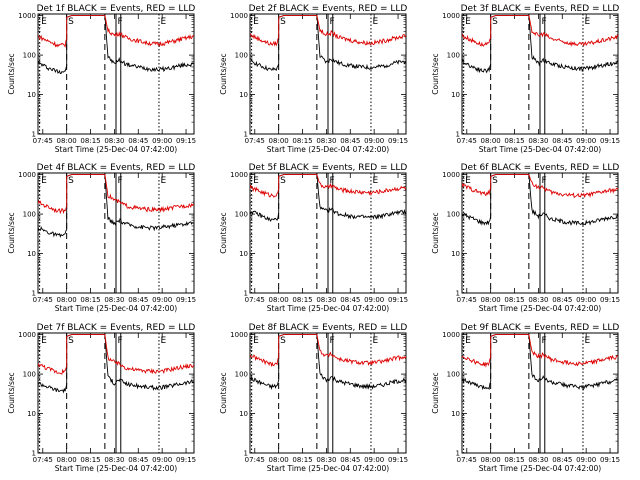 This screenshot has width=640, height=480. Describe the element at coordinates (116, 168) in the screenshot. I see `chart-title: Det 4f BLACK = Events, RED = LLD` at that location.